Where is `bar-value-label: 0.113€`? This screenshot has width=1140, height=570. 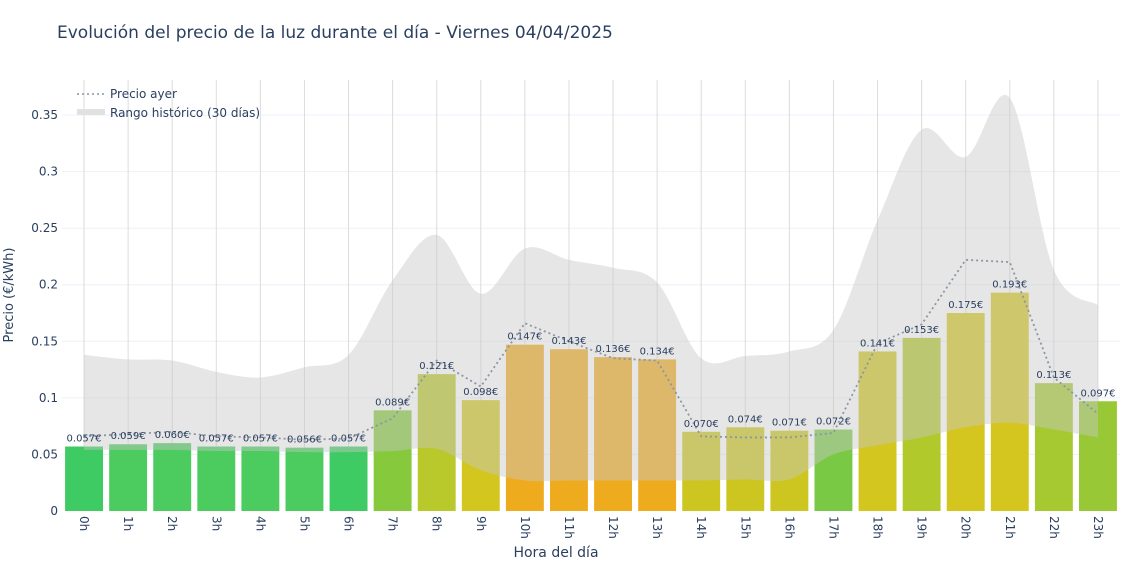 bar-value-label: 0.113€ is located at coordinates (1053, 375).